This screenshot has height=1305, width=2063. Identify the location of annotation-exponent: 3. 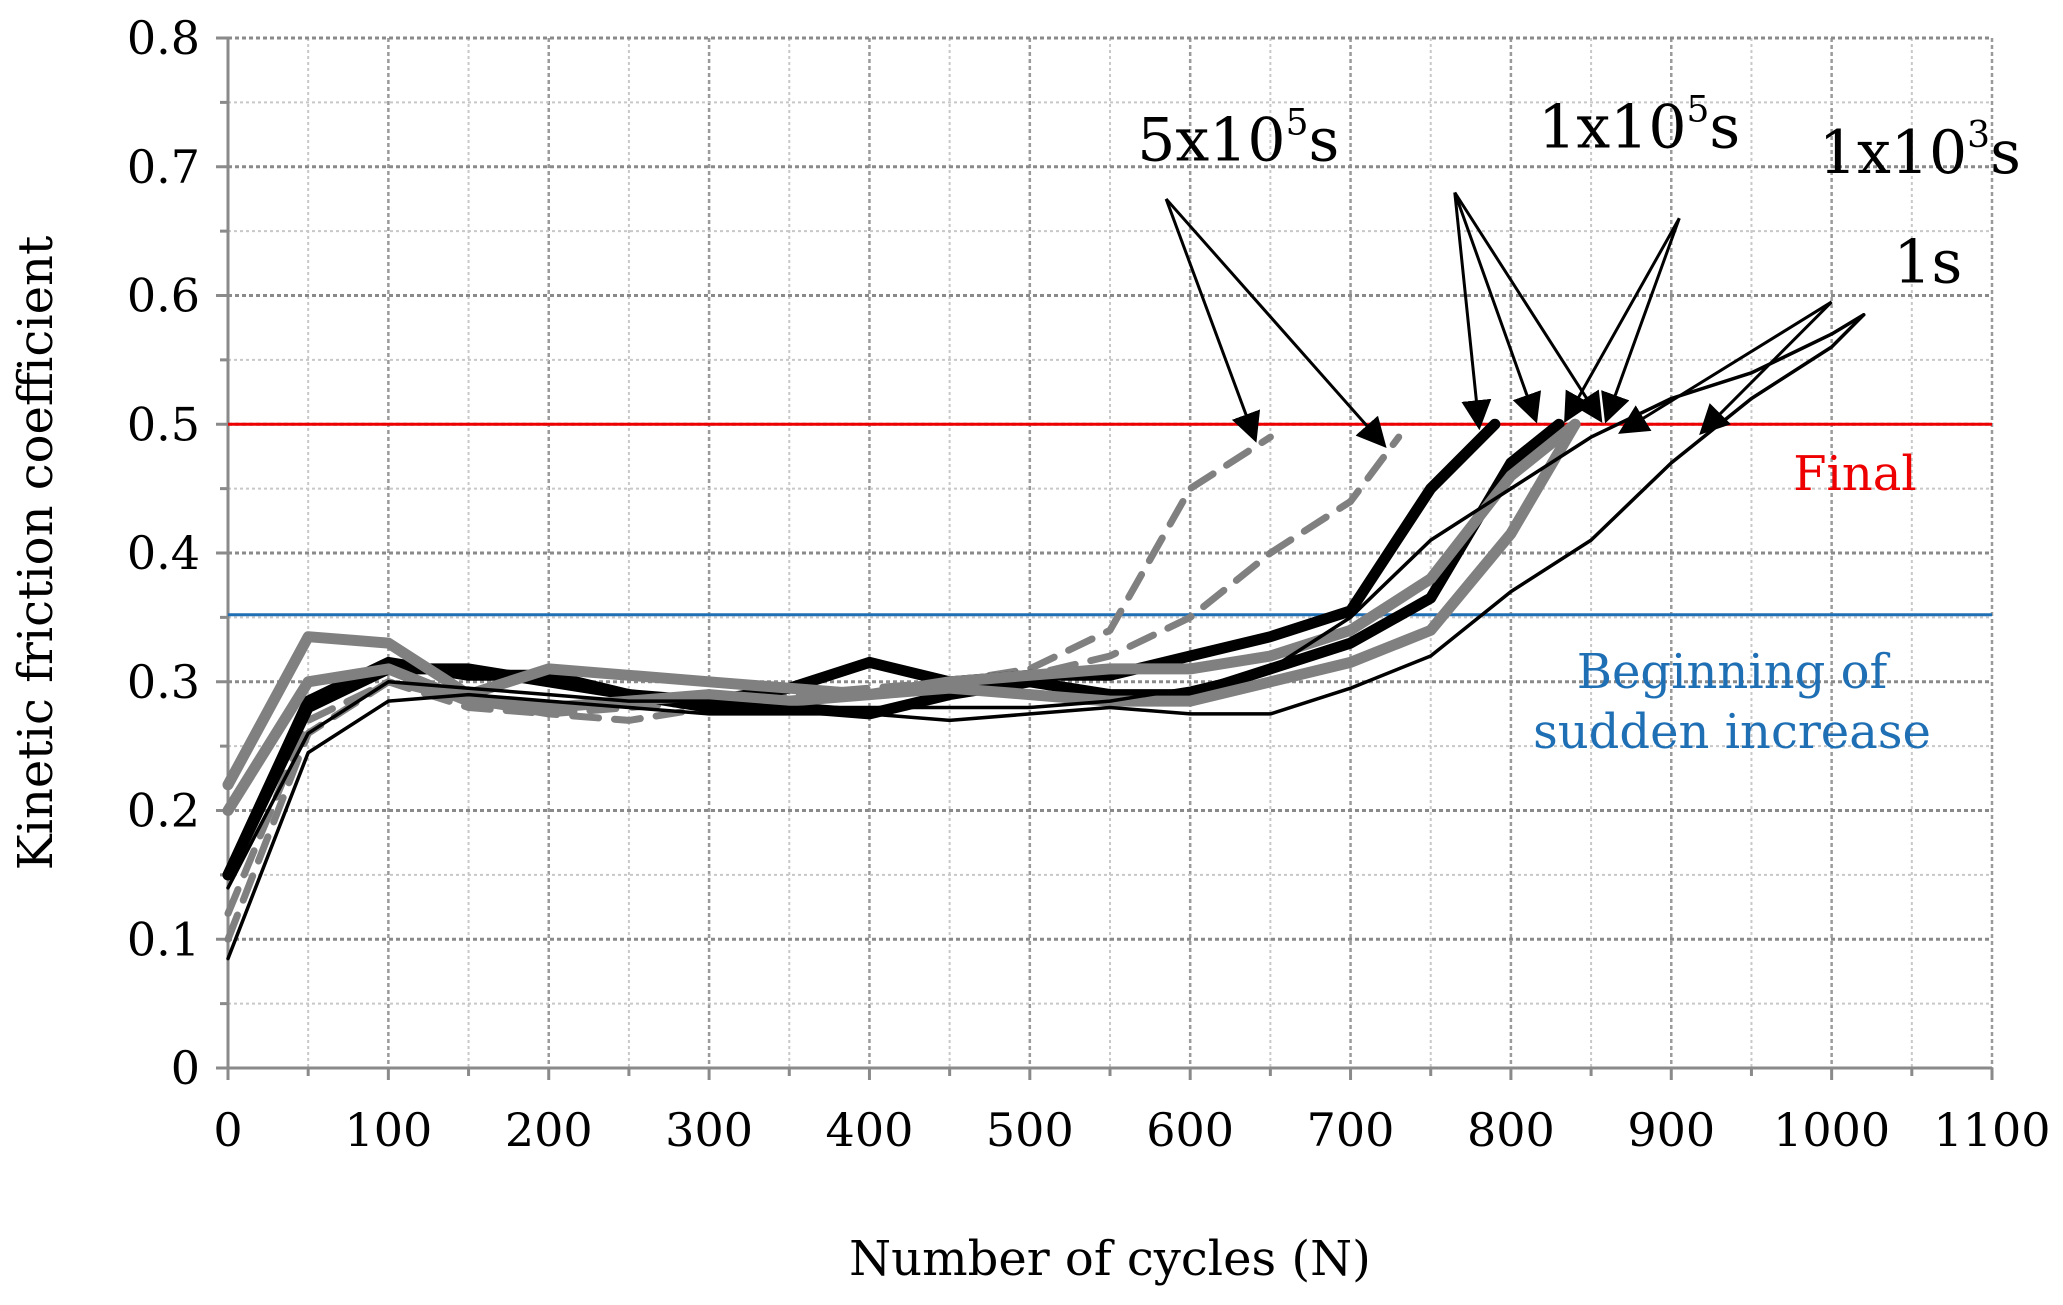
(1978, 135).